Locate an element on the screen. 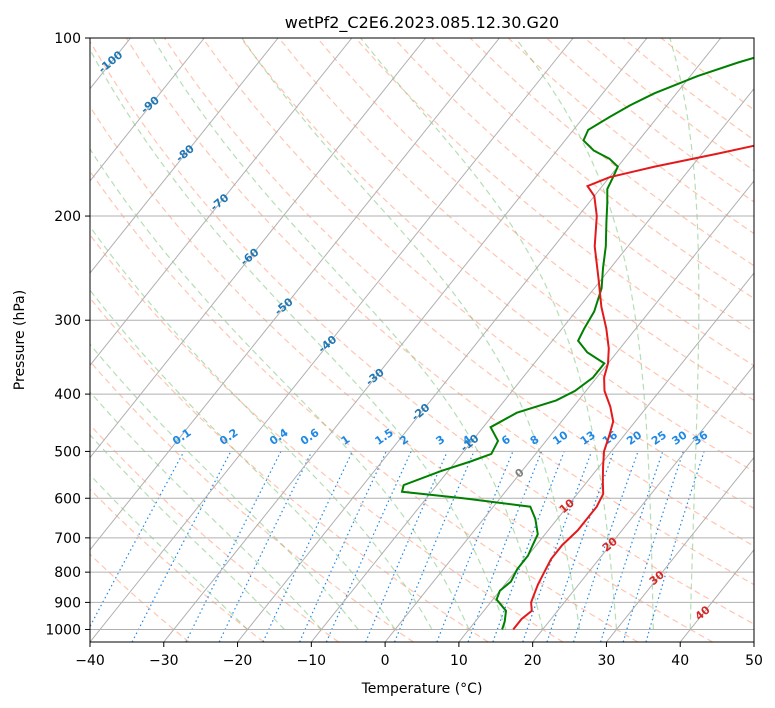 Image resolution: width=775 pixels, height=708 pixels. x-tick-label: −30 is located at coordinates (164, 661).